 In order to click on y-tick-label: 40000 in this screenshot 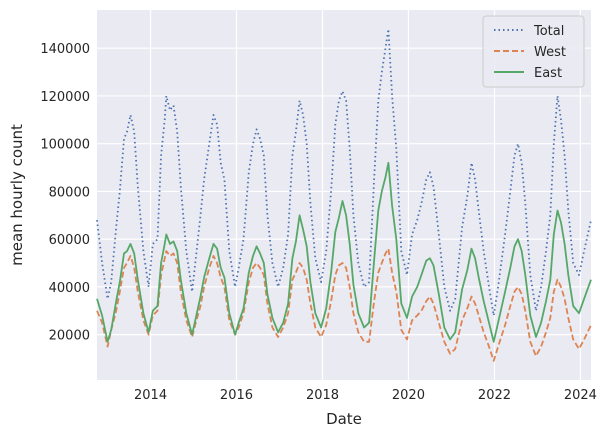, I will do `click(69, 288)`.